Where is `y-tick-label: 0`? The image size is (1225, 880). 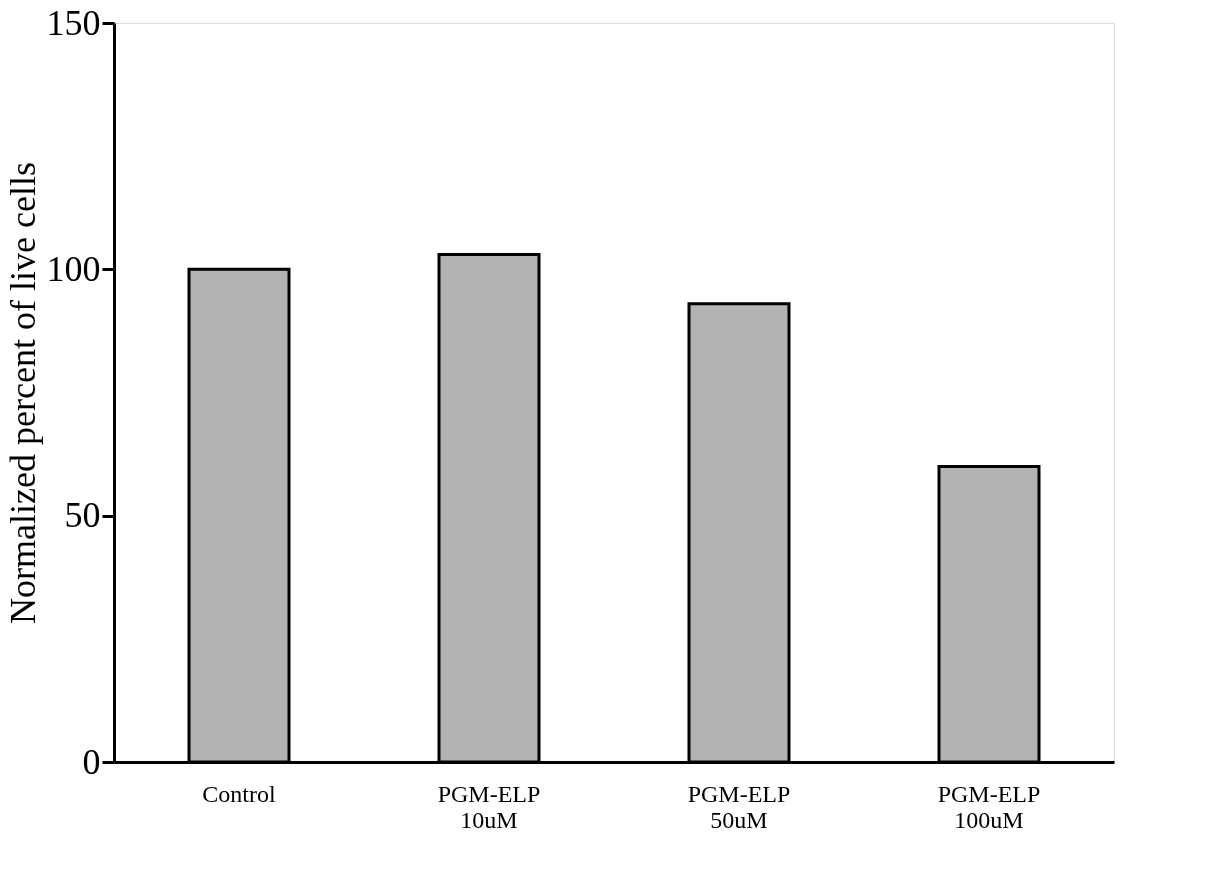 y-tick-label: 0 is located at coordinates (91, 761).